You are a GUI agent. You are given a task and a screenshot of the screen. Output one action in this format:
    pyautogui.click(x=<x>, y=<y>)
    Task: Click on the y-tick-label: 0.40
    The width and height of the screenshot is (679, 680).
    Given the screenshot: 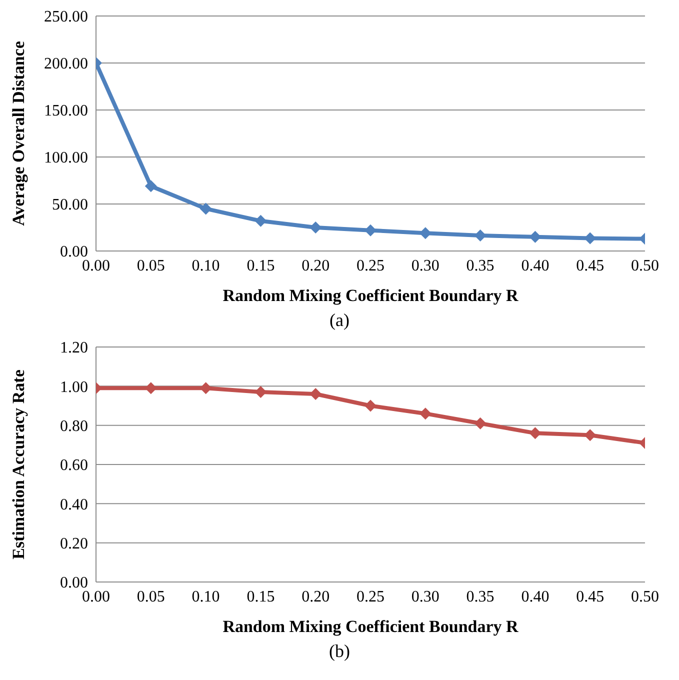 What is the action you would take?
    pyautogui.click(x=74, y=505)
    